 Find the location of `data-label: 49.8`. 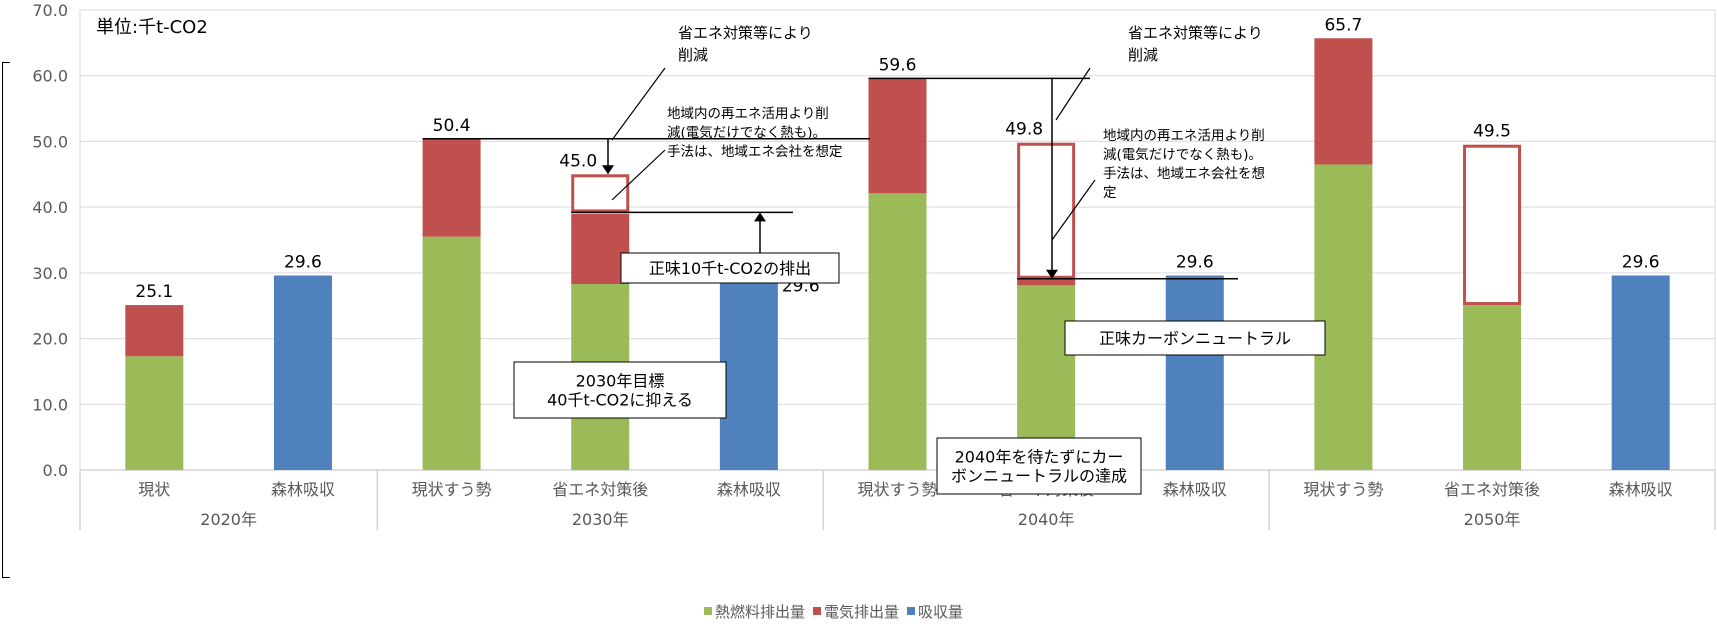

data-label: 49.8 is located at coordinates (1024, 130).